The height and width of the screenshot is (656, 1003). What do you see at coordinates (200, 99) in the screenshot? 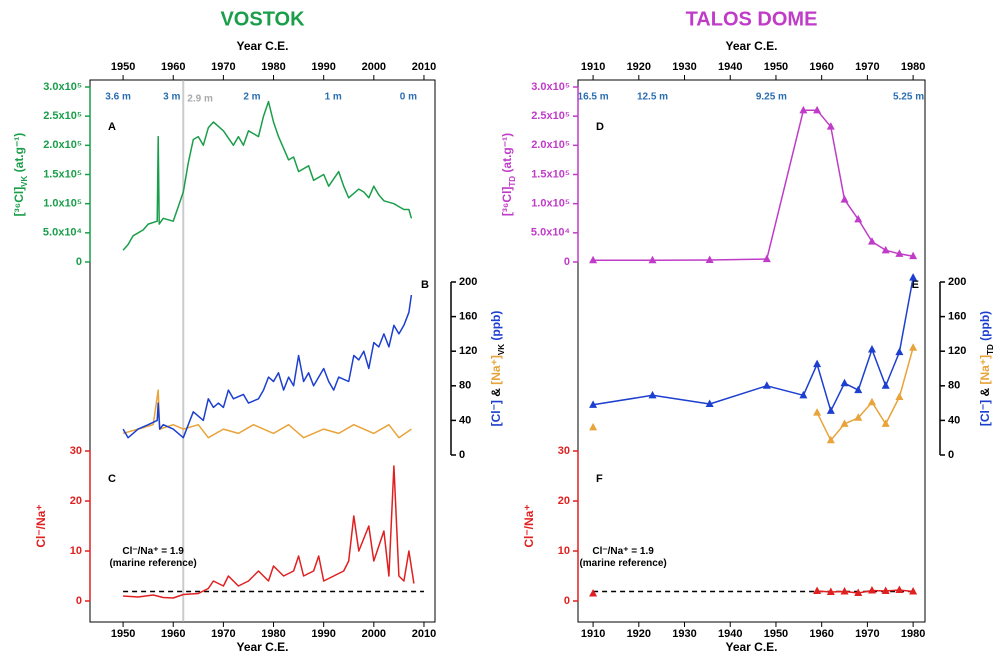
I see `depth-marker-label: 2.9 m` at bounding box center [200, 99].